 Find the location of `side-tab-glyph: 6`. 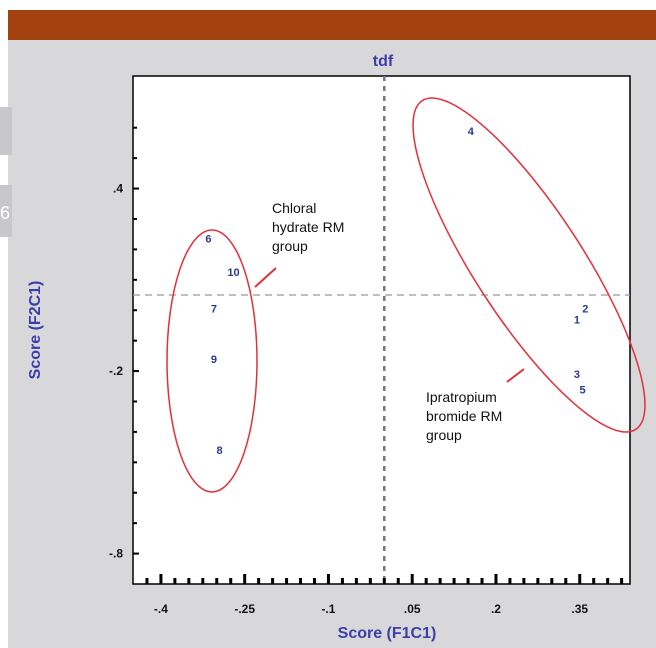

side-tab-glyph: 6 is located at coordinates (5, 213).